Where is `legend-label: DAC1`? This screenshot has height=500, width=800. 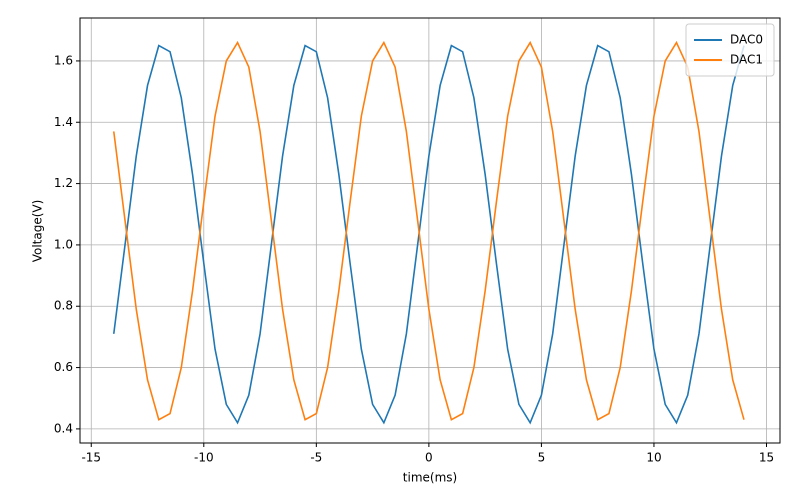
legend-label: DAC1 is located at coordinates (746, 60).